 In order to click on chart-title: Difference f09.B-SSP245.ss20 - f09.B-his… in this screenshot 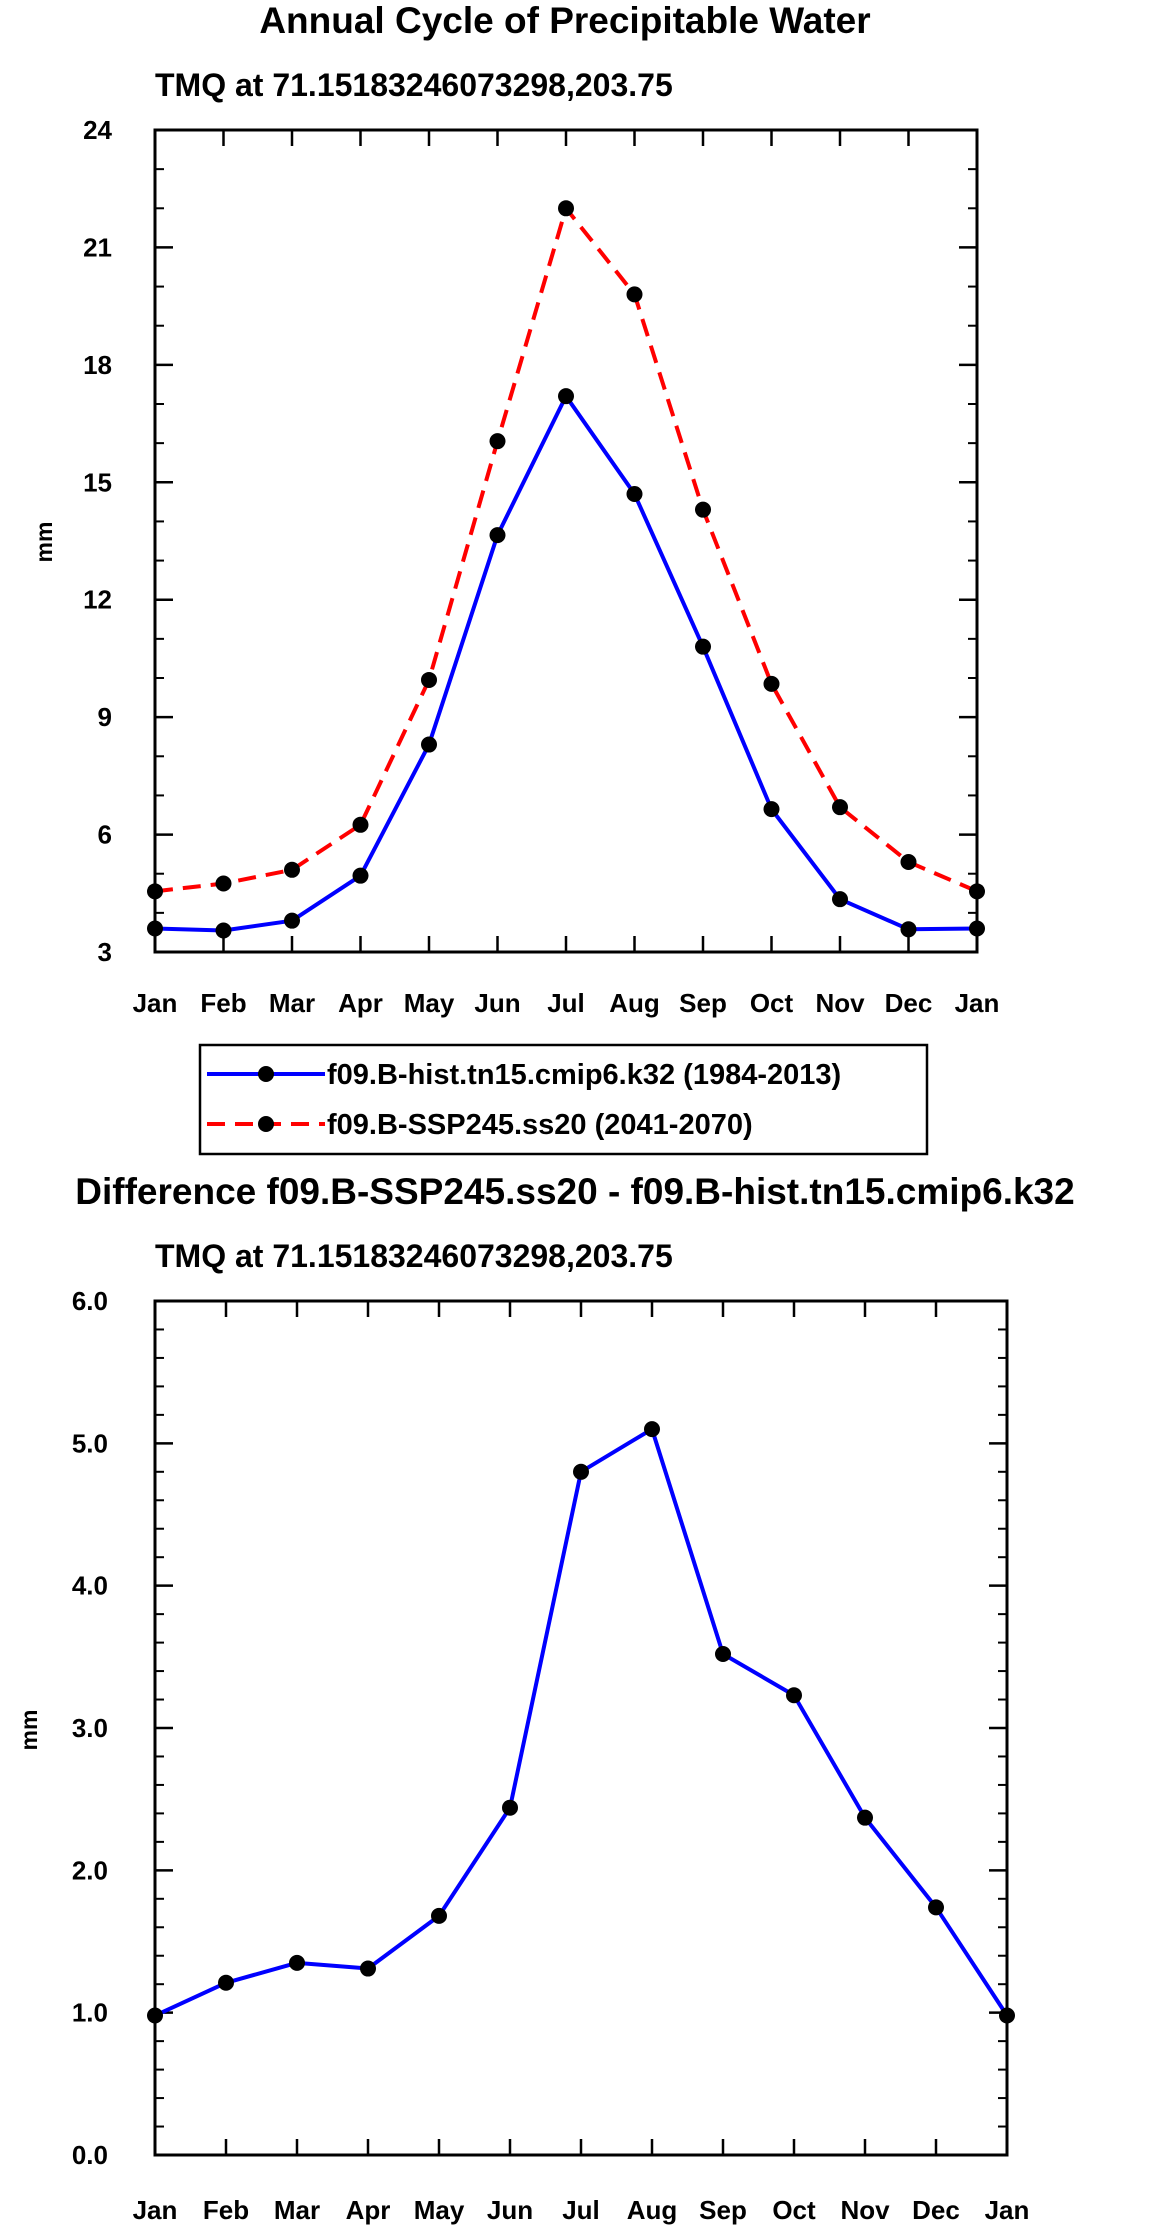, I will do `click(574, 1191)`.